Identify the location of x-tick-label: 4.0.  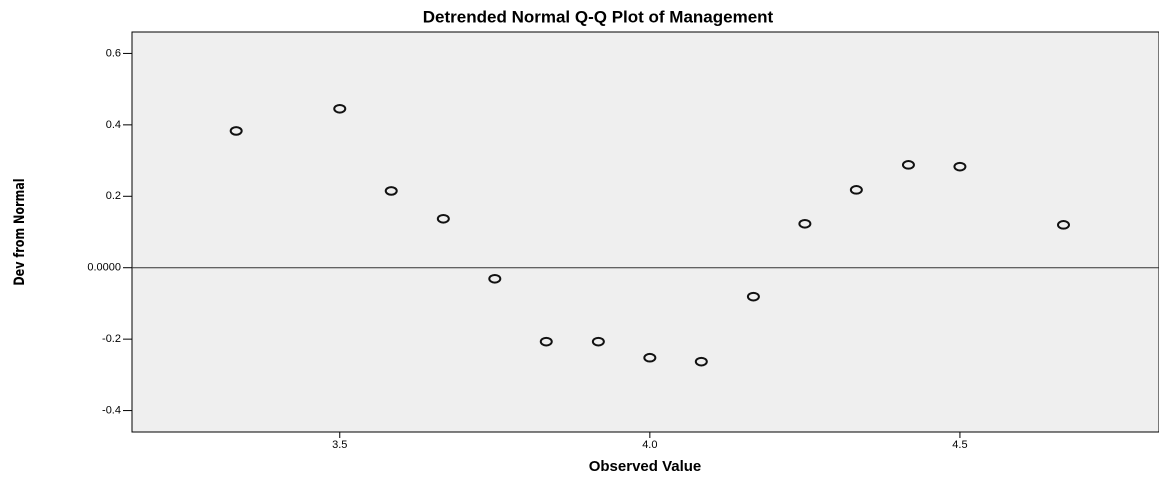
(649, 445).